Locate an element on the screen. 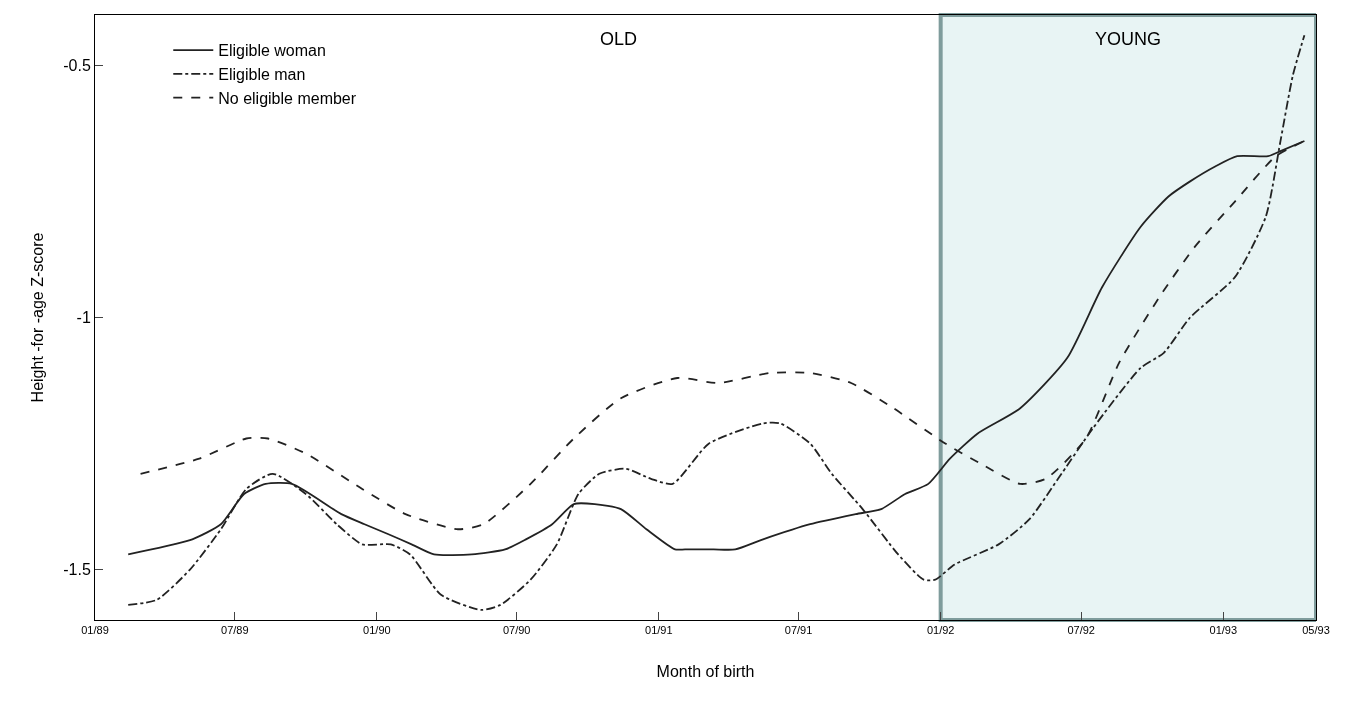 The image size is (1356, 715). x-tick-label: 07/89 is located at coordinates (235, 630).